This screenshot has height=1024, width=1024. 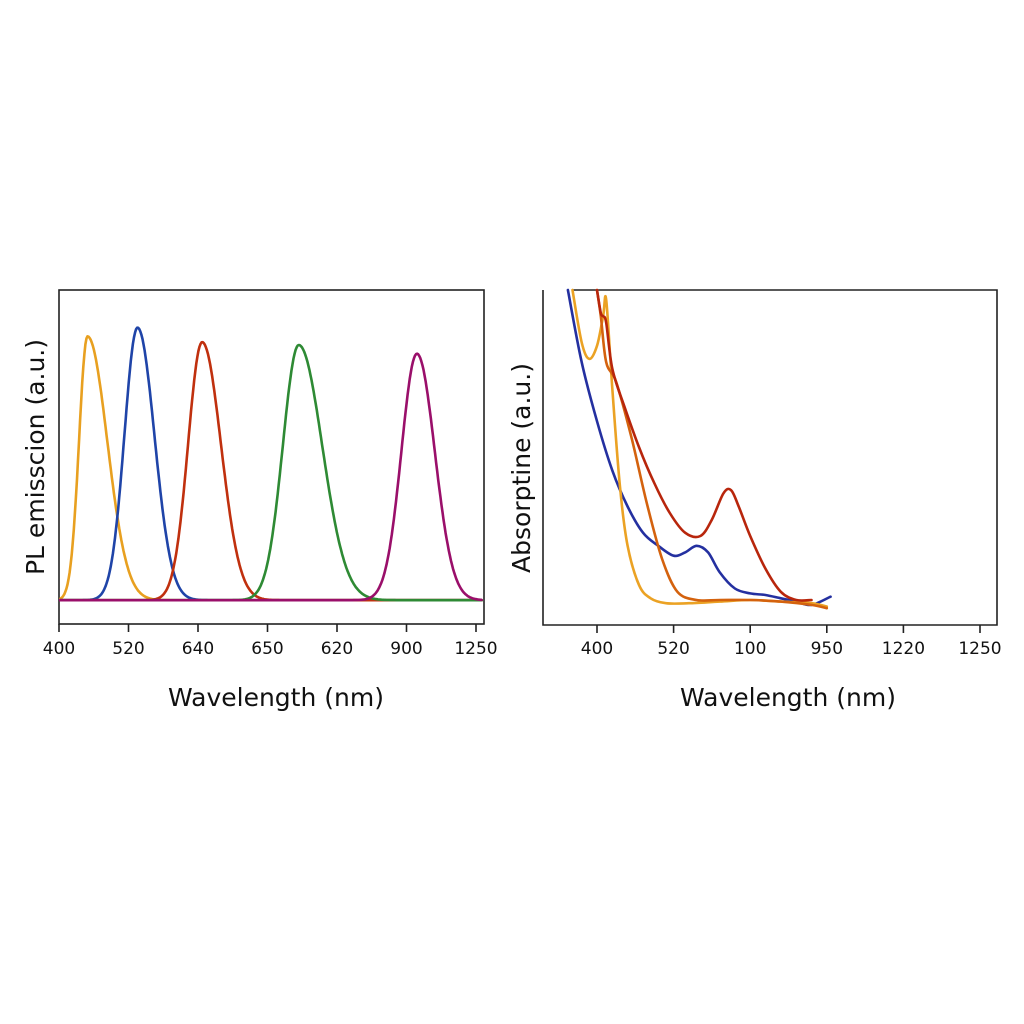 What do you see at coordinates (597, 649) in the screenshot?
I see `right-x-tick-label: 400` at bounding box center [597, 649].